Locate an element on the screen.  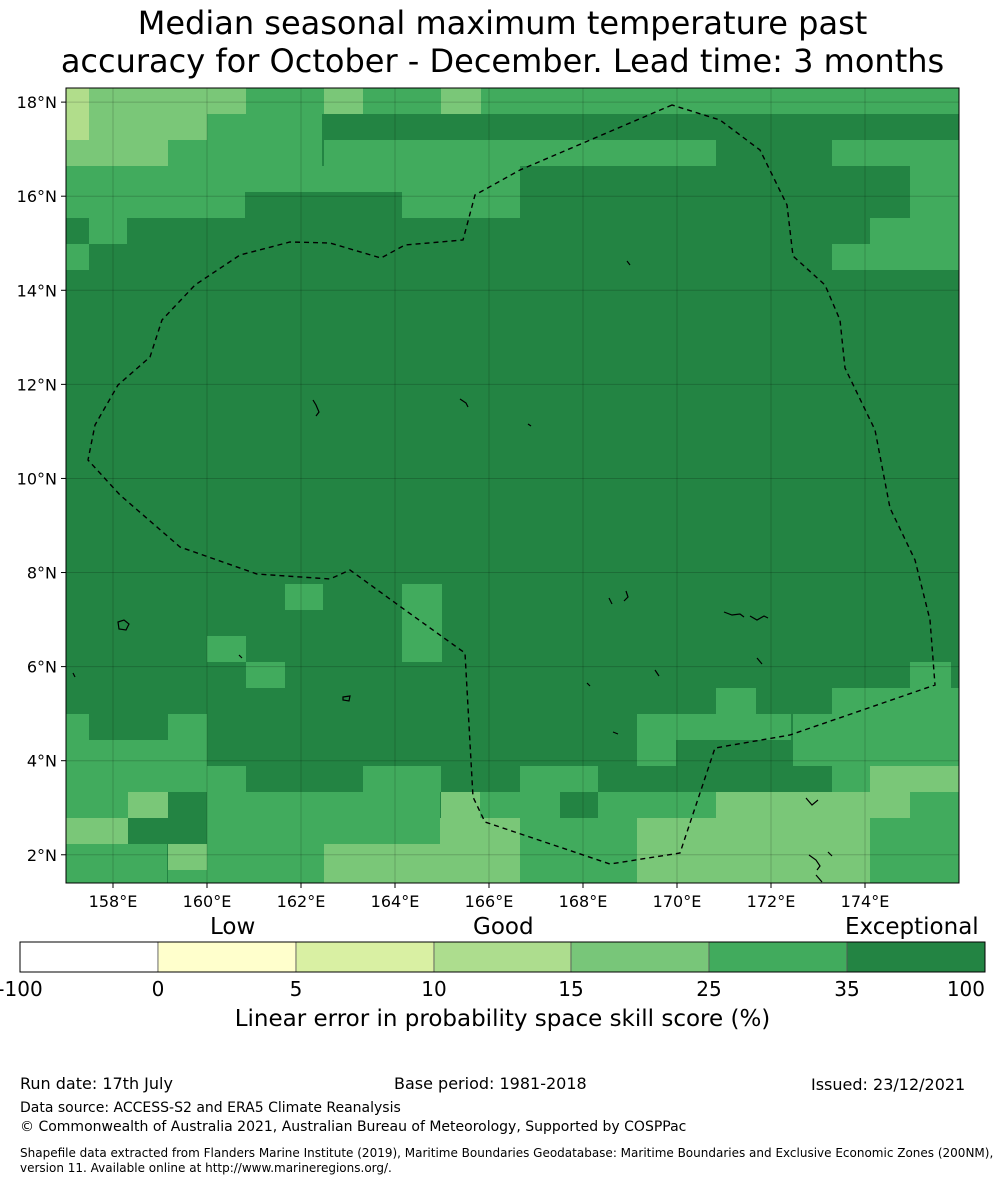
lon-tick-label: 166°E is located at coordinates (489, 901).